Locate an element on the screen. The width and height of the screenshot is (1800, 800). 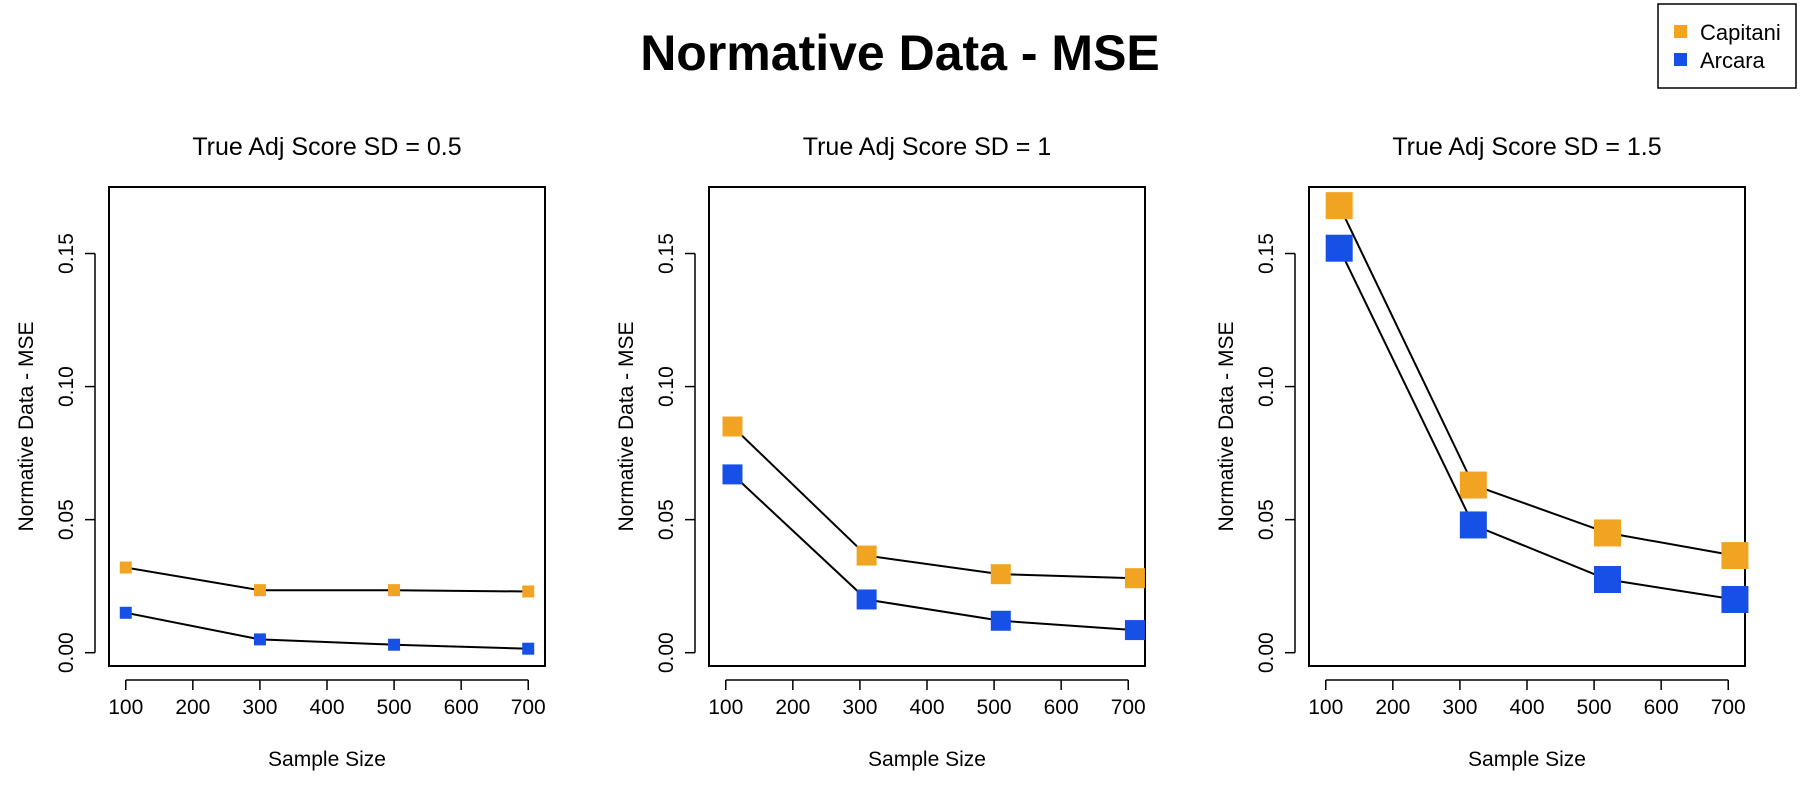
panel-title: True Adj Score SD = 1.5 is located at coordinates (1526, 147).